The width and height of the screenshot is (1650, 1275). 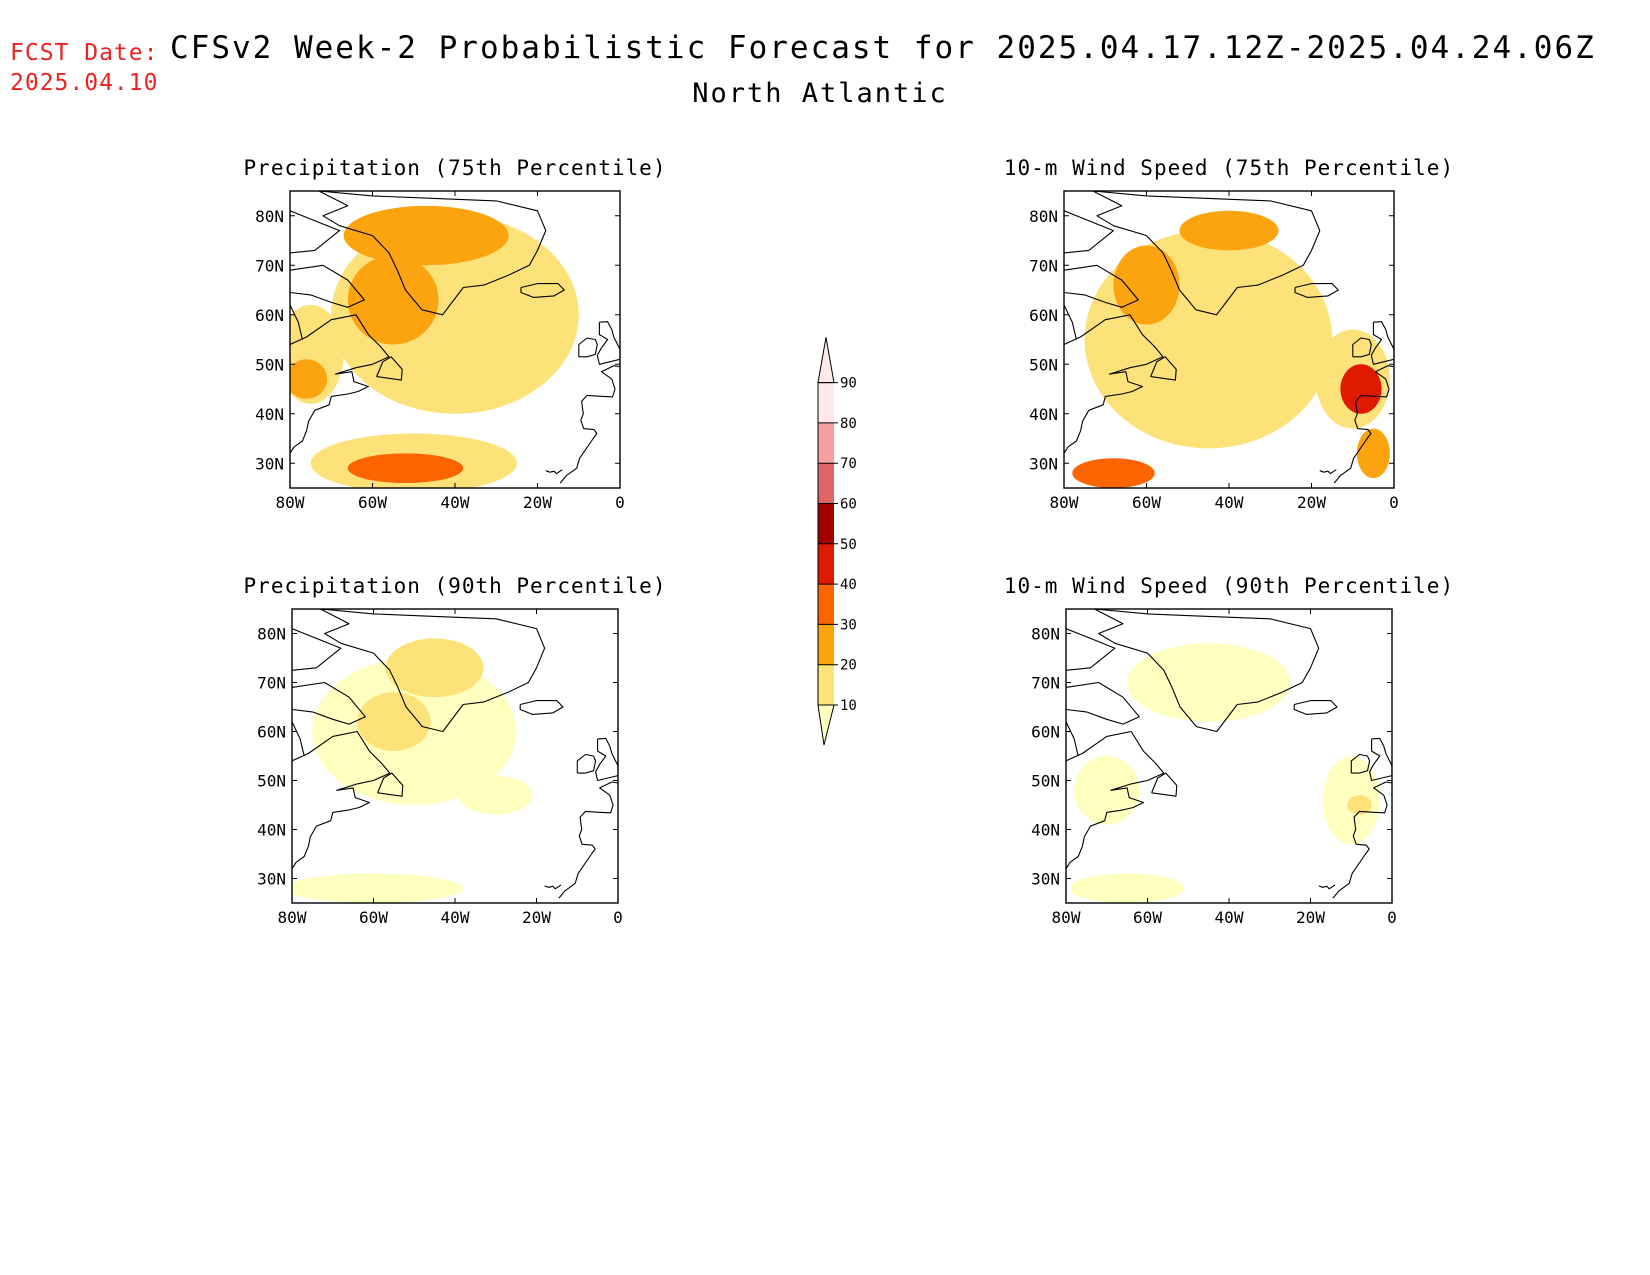 I want to click on panel-title: 10-m Wind Speed (75th Percentile), so click(x=1229, y=168).